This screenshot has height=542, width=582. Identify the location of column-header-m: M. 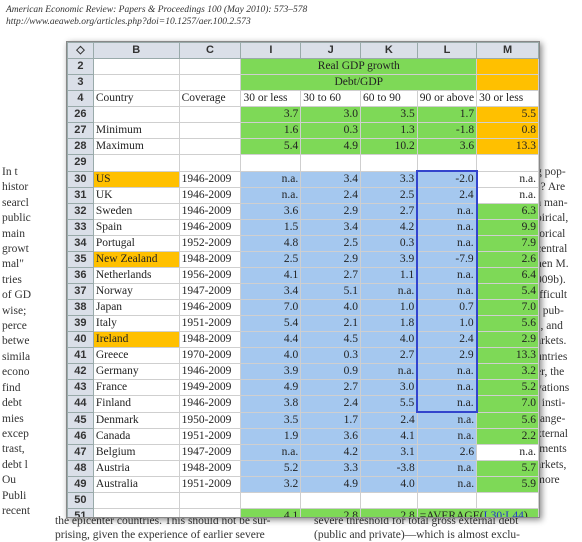
(507, 50).